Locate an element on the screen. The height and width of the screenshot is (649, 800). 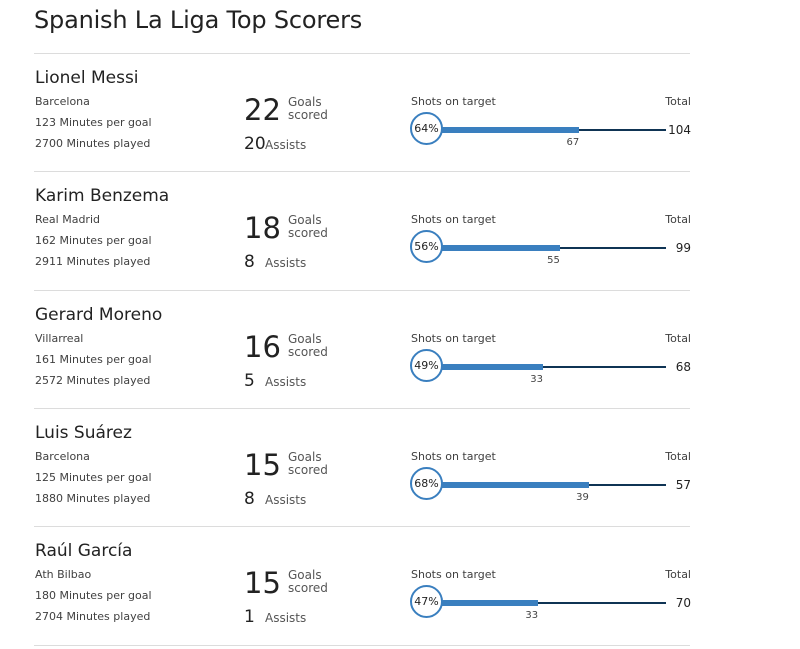
minutes-played: 1880 Minutes played is located at coordinates (93, 498).